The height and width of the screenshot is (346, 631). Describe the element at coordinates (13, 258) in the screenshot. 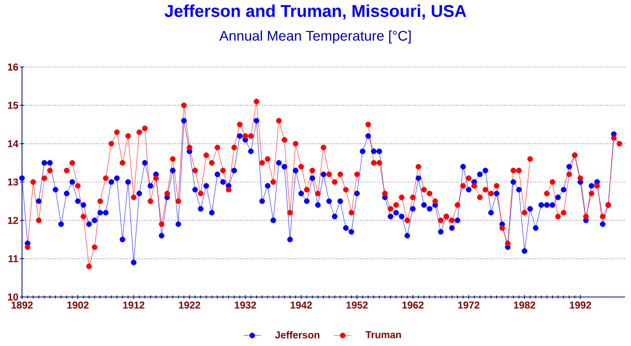

I see `y-tick-label: 11` at that location.